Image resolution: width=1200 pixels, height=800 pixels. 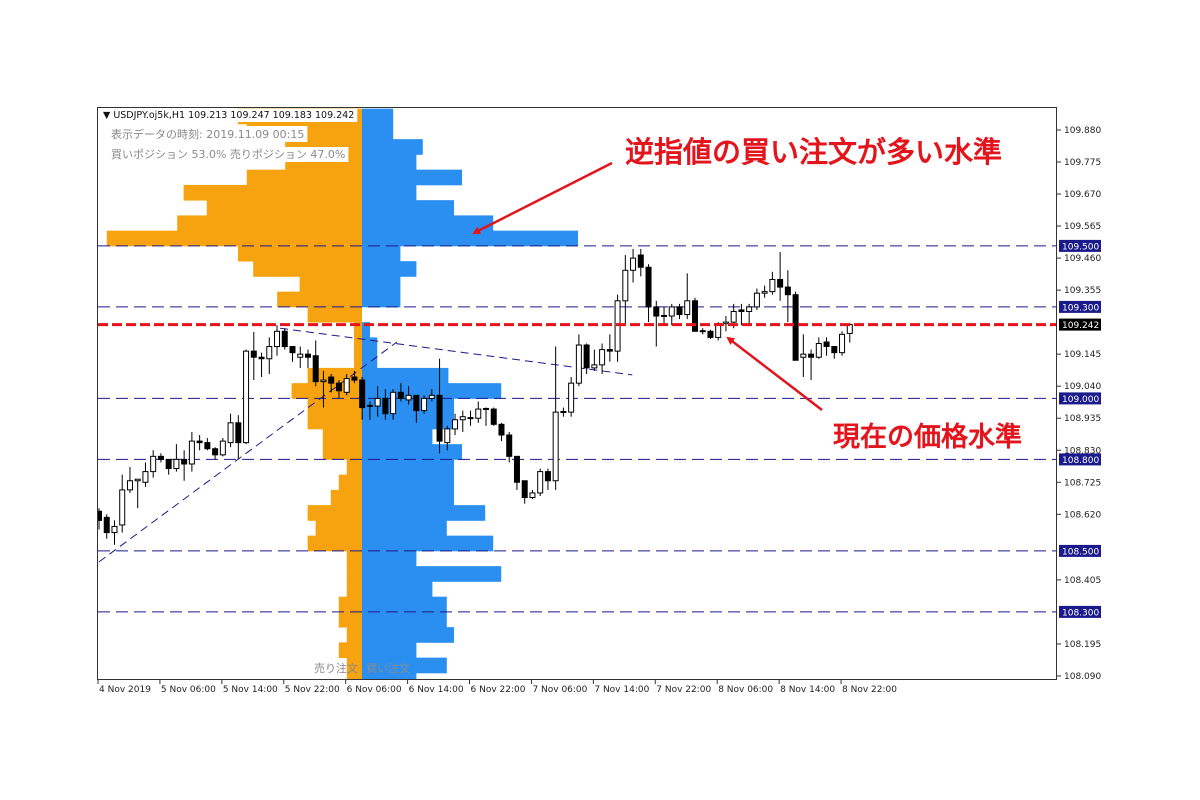 I want to click on price-tick-label: 108.725, so click(x=1082, y=483).